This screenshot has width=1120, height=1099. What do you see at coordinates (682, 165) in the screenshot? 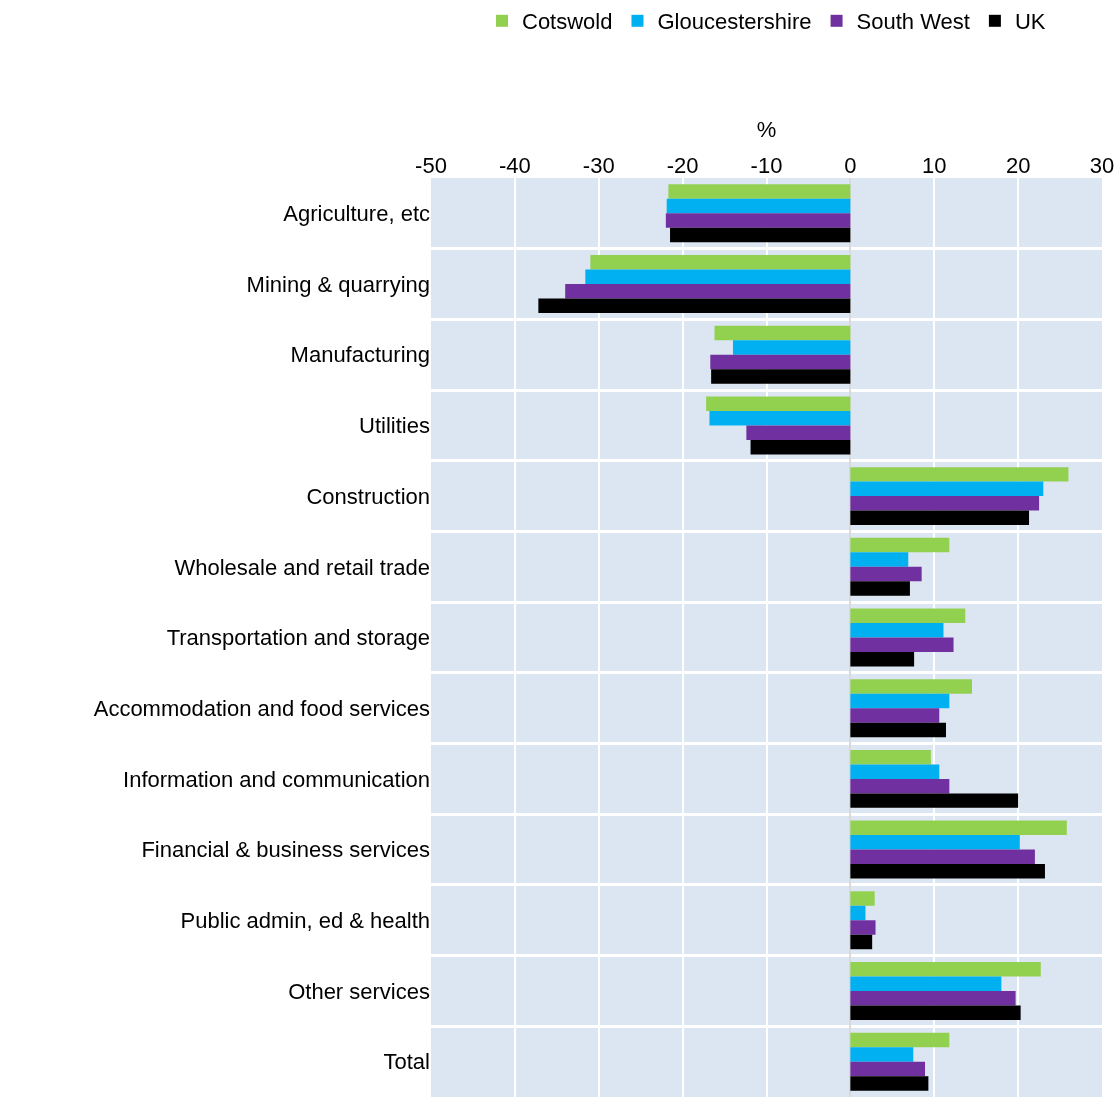
I see `x-tick-label: -20` at bounding box center [682, 165].